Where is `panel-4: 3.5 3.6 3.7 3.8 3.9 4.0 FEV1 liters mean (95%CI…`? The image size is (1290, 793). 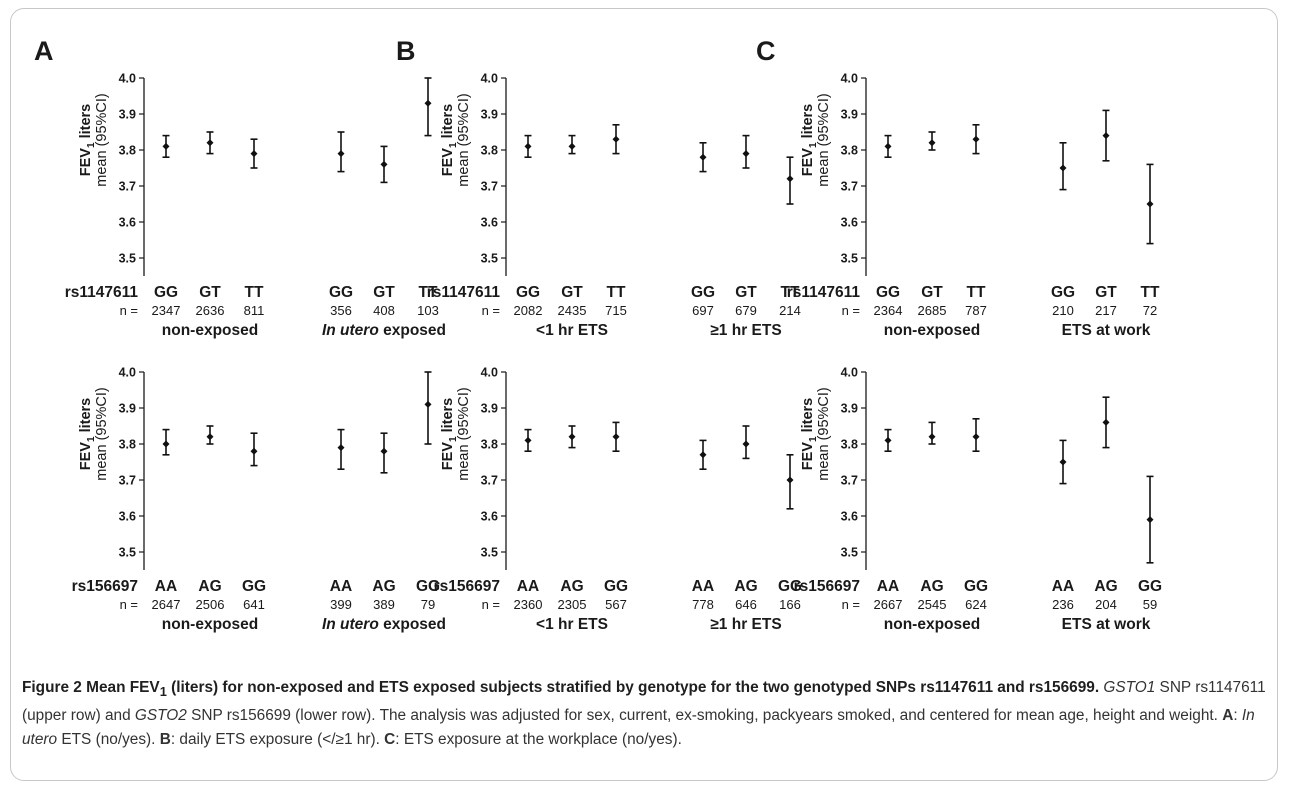 panel-4: 3.5 3.6 3.7 3.8 3.9 4.0 FEV1 liters mean (95%CI… is located at coordinates (259, 500).